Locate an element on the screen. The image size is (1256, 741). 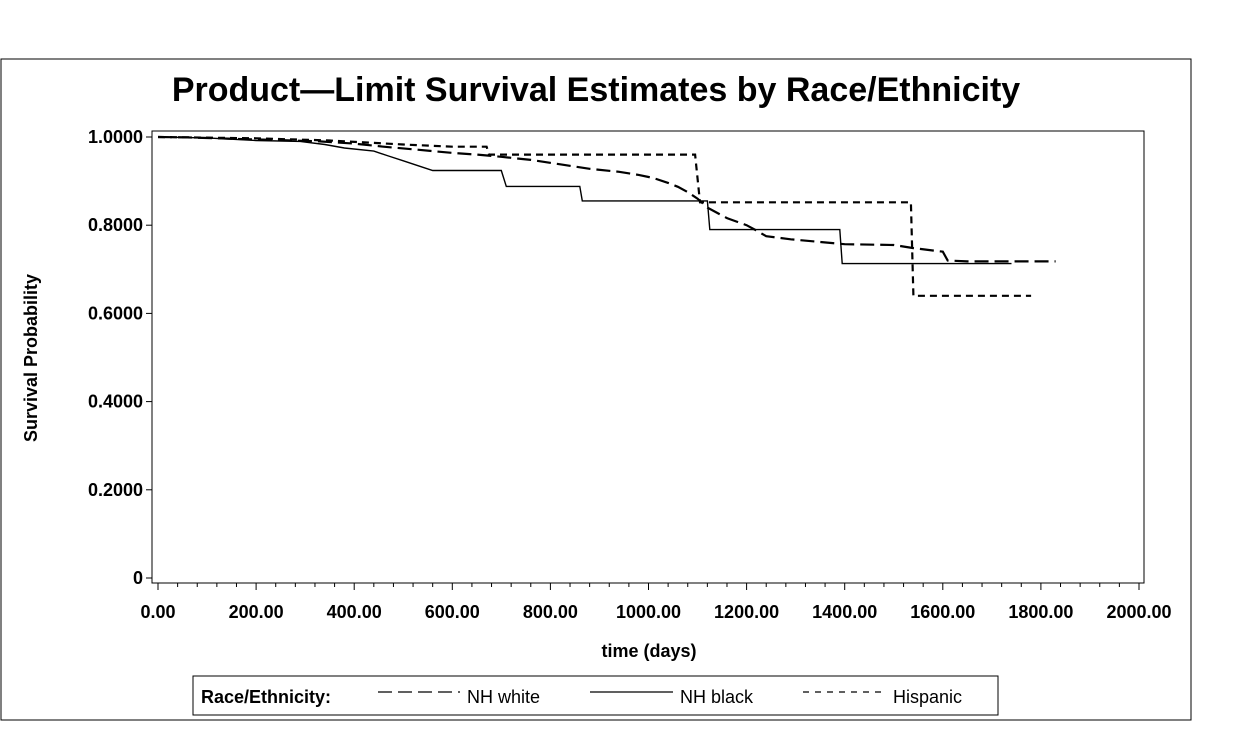
x-tick-label: 1800.00 is located at coordinates (1040, 612).